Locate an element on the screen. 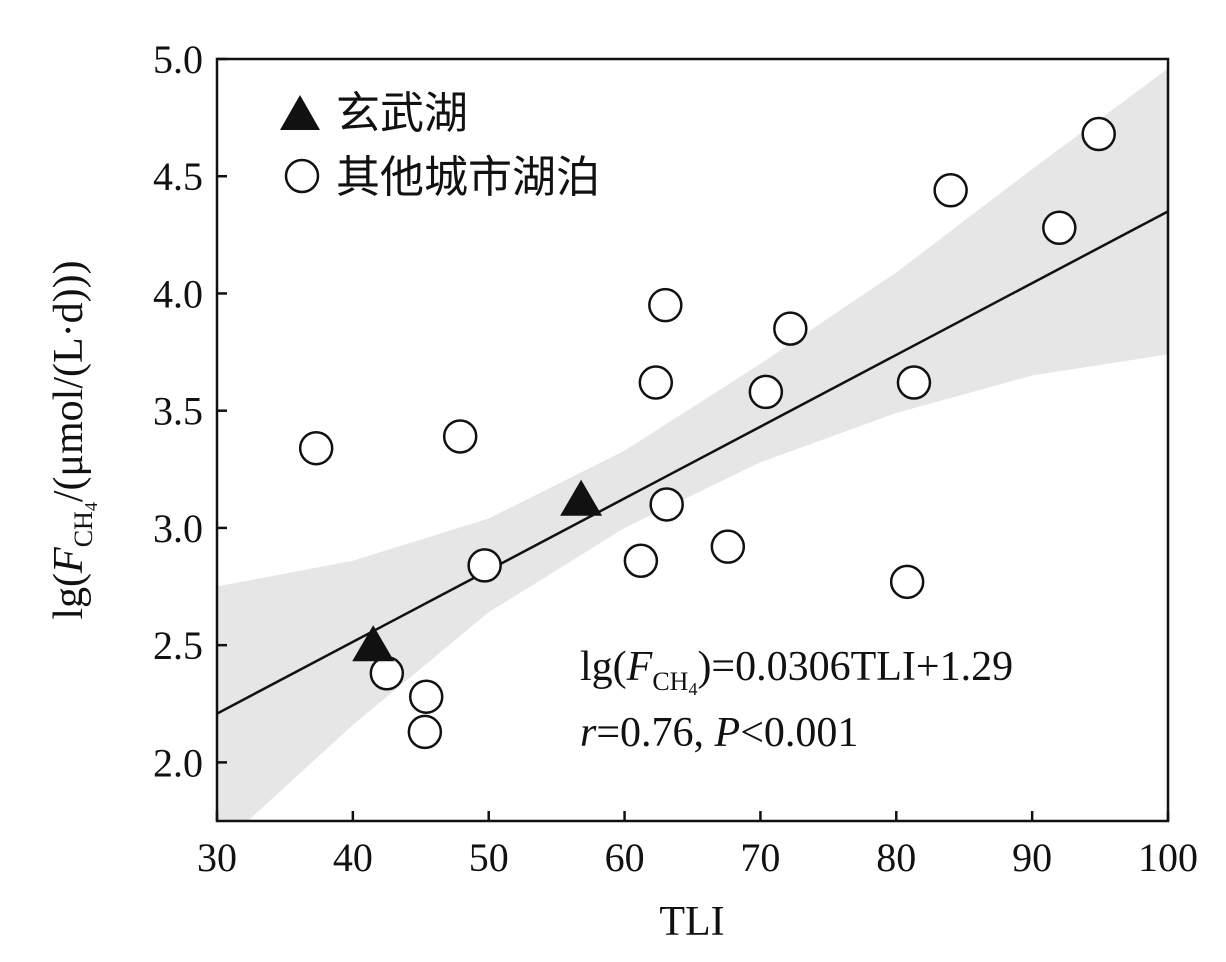 The height and width of the screenshot is (962, 1226). x-tick-label: 90 is located at coordinates (1032, 857).